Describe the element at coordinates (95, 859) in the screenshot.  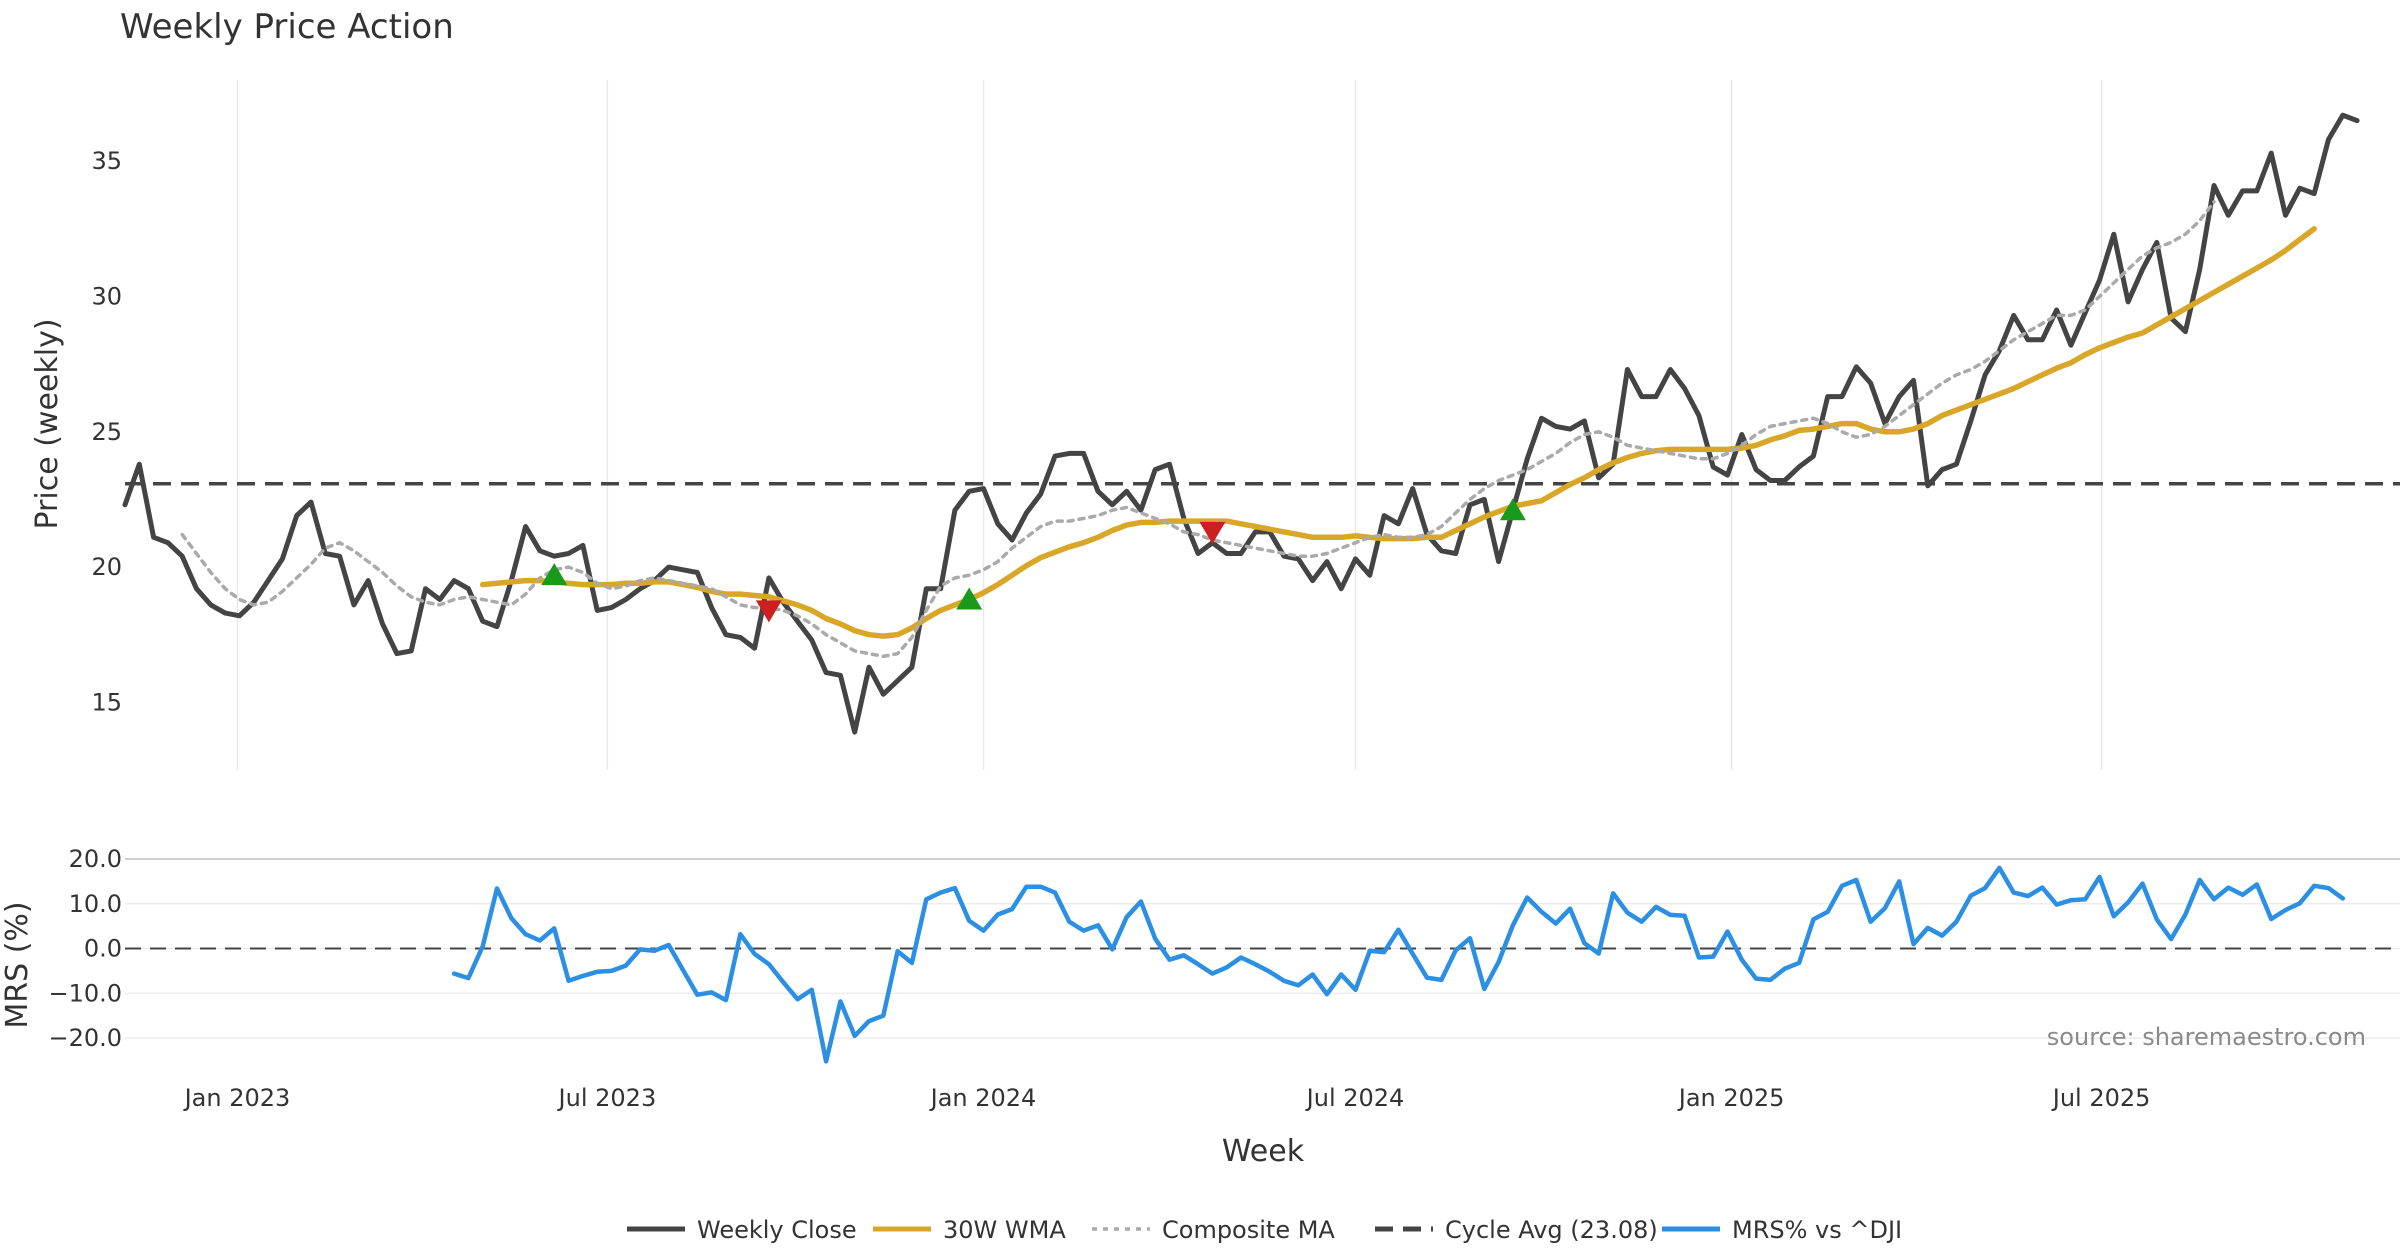
I see `mrs-y-tick-label: 20.0` at that location.